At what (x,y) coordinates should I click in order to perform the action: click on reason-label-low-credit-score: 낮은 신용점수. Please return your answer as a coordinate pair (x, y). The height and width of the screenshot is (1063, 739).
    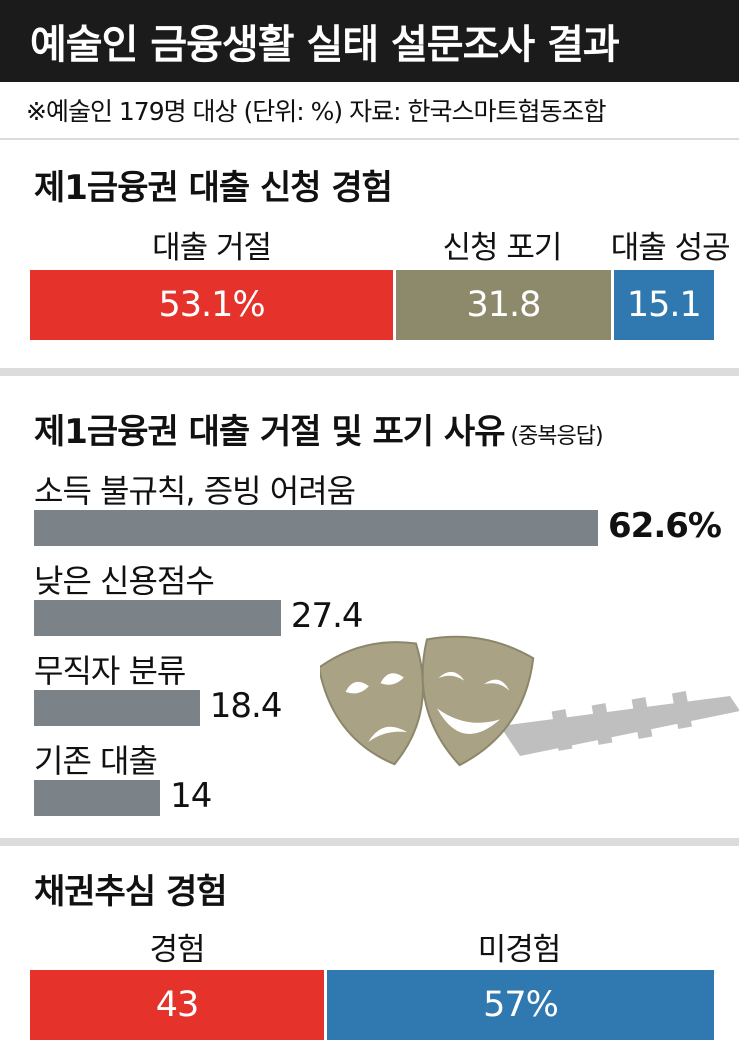
    Looking at the image, I should click on (124, 581).